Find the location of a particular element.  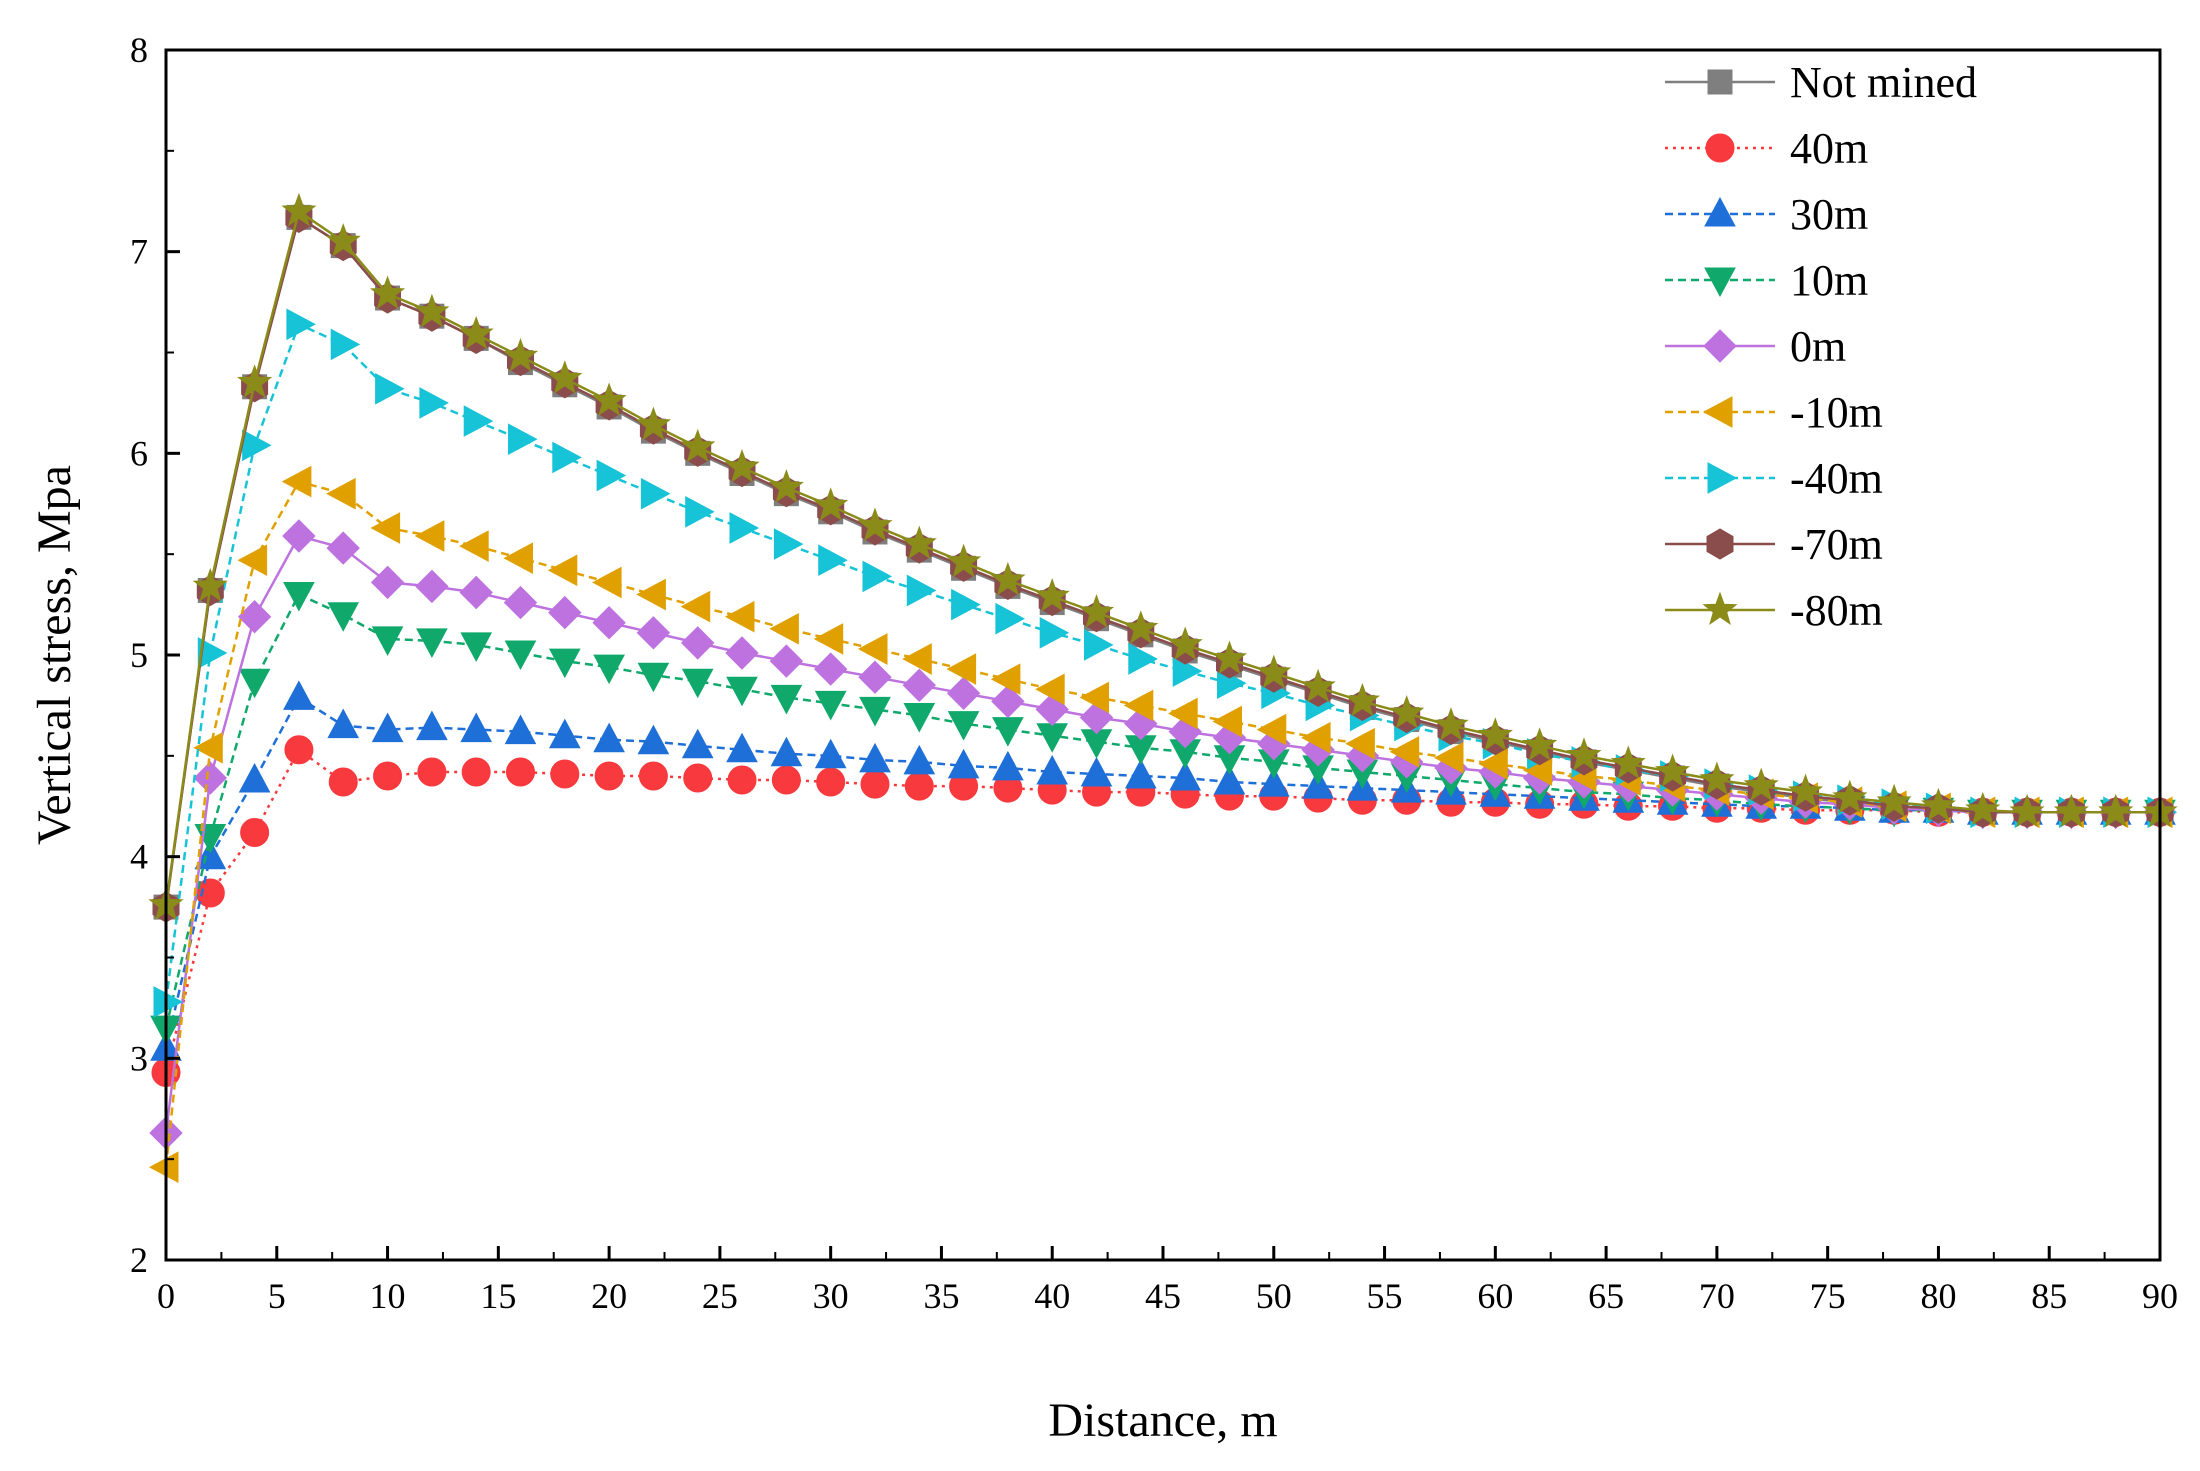

x-tick-label: 40 is located at coordinates (1052, 1296).